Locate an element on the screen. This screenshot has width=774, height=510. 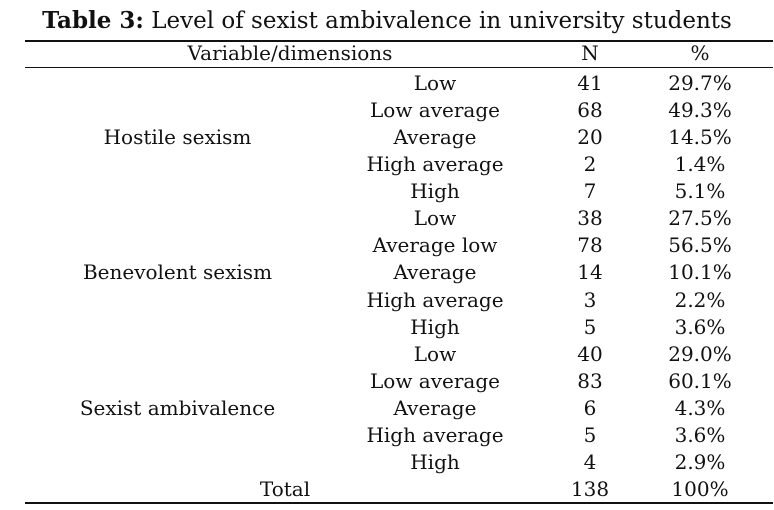
row-n: 7 is located at coordinates (590, 191).